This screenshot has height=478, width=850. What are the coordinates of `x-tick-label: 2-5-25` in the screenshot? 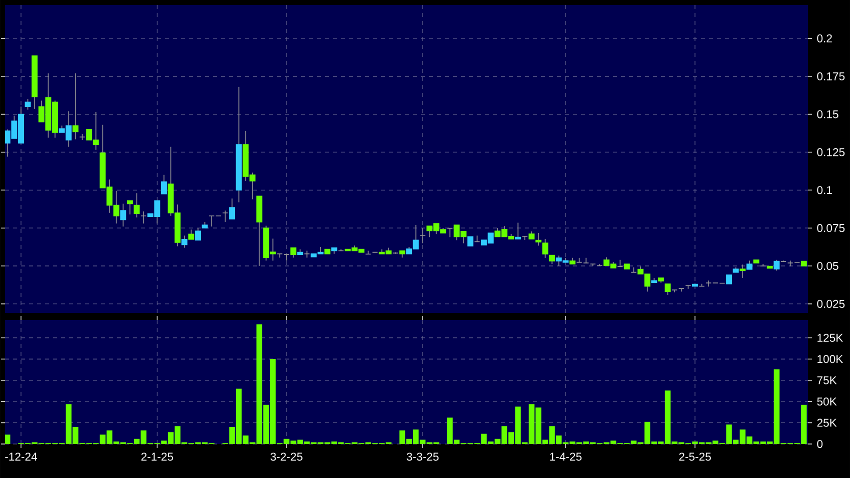 It's located at (695, 456).